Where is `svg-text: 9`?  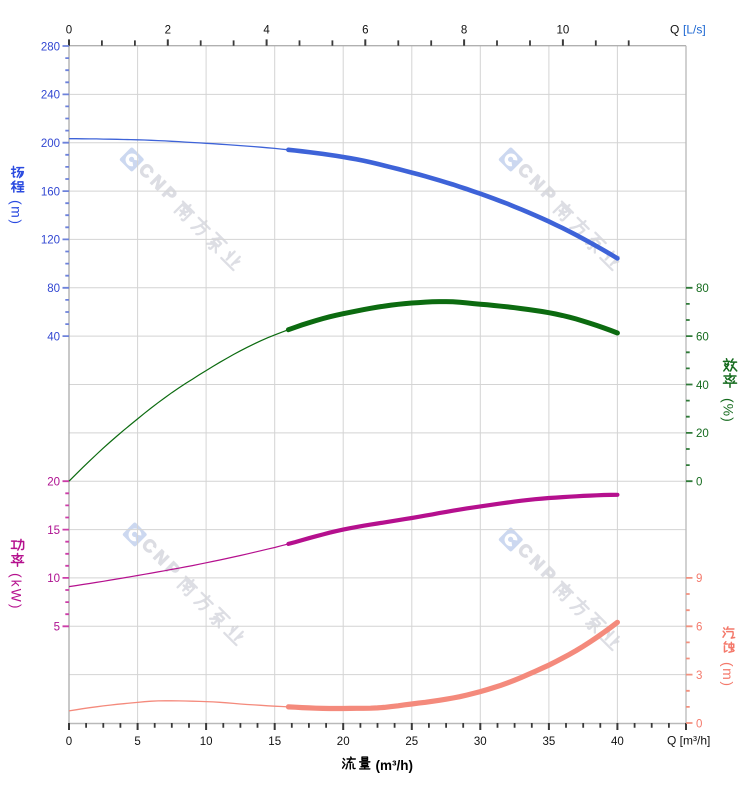
svg-text: 9 is located at coordinates (699, 579).